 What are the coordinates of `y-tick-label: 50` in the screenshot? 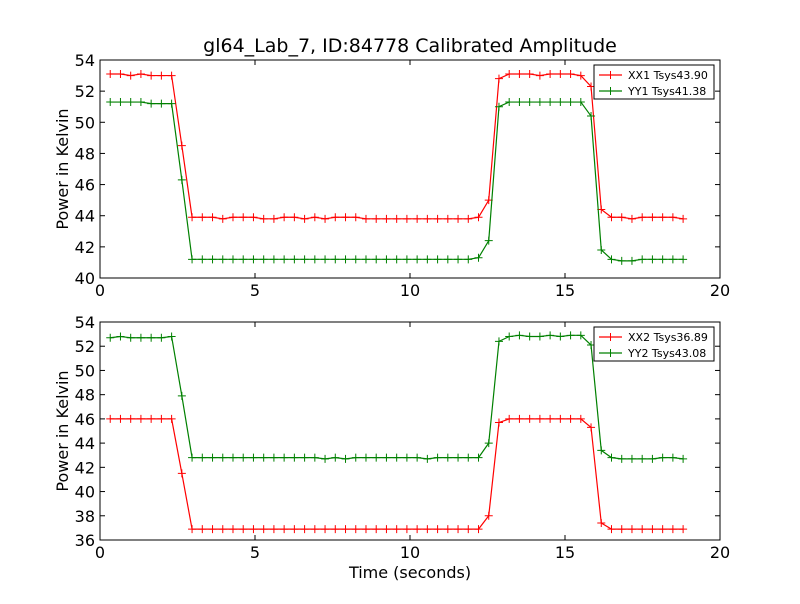 It's located at (85, 122).